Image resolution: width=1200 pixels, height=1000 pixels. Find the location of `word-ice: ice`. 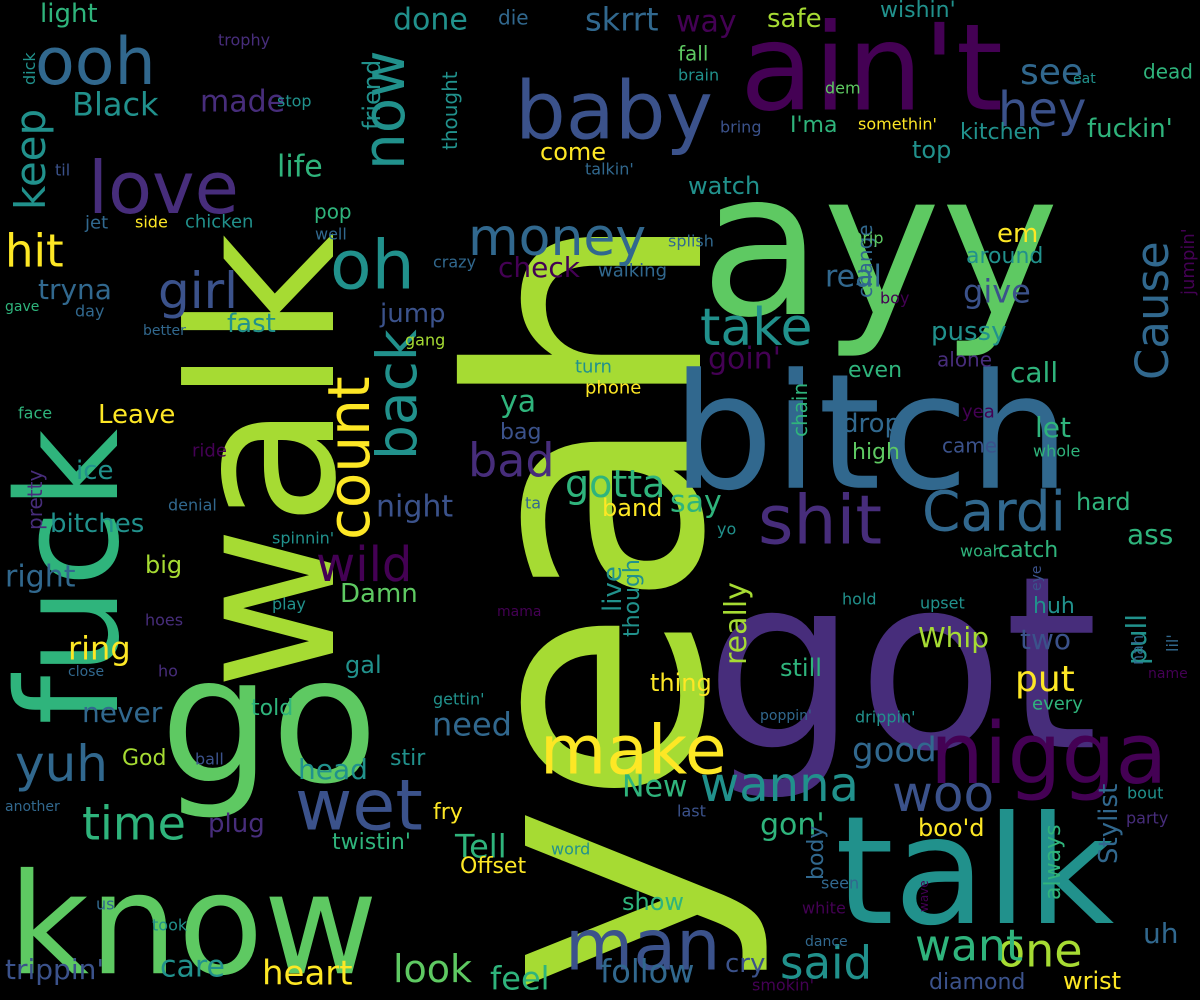

word-ice: ice is located at coordinates (95, 471).